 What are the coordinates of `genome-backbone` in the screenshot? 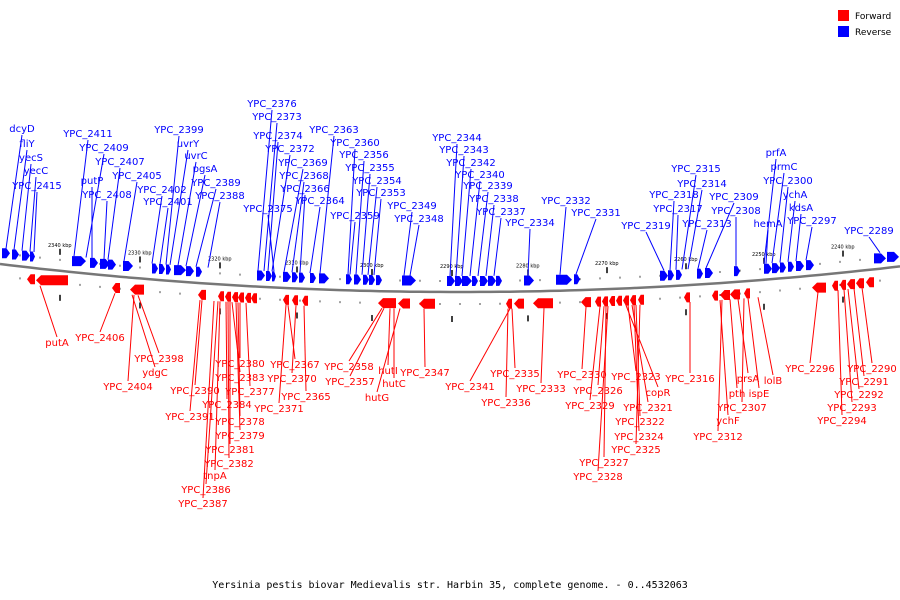 It's located at (450, 278).